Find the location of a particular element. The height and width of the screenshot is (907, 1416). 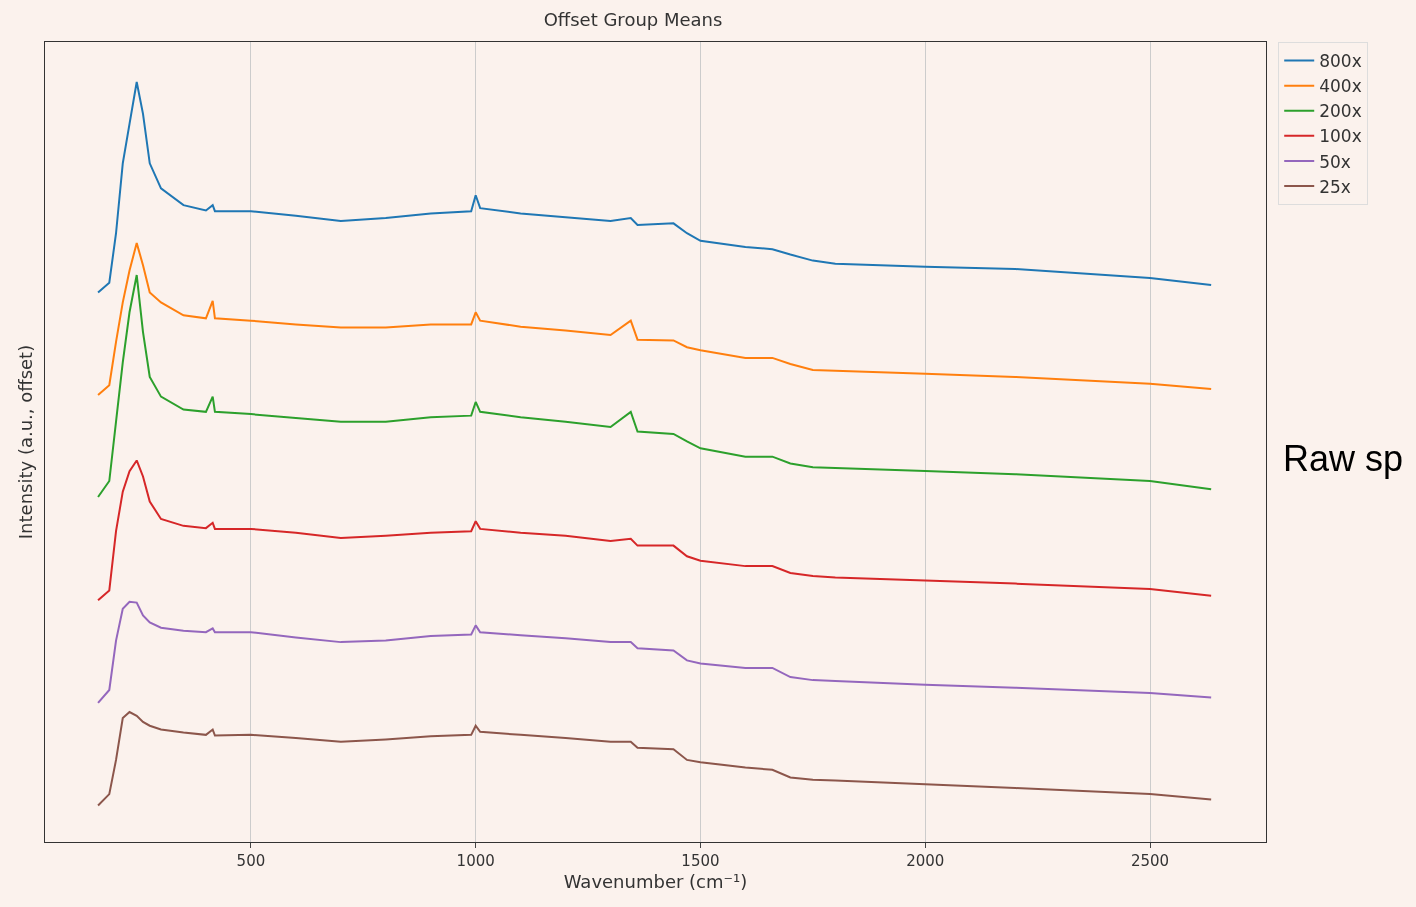

x-tick-label: 2000 is located at coordinates (925, 861).